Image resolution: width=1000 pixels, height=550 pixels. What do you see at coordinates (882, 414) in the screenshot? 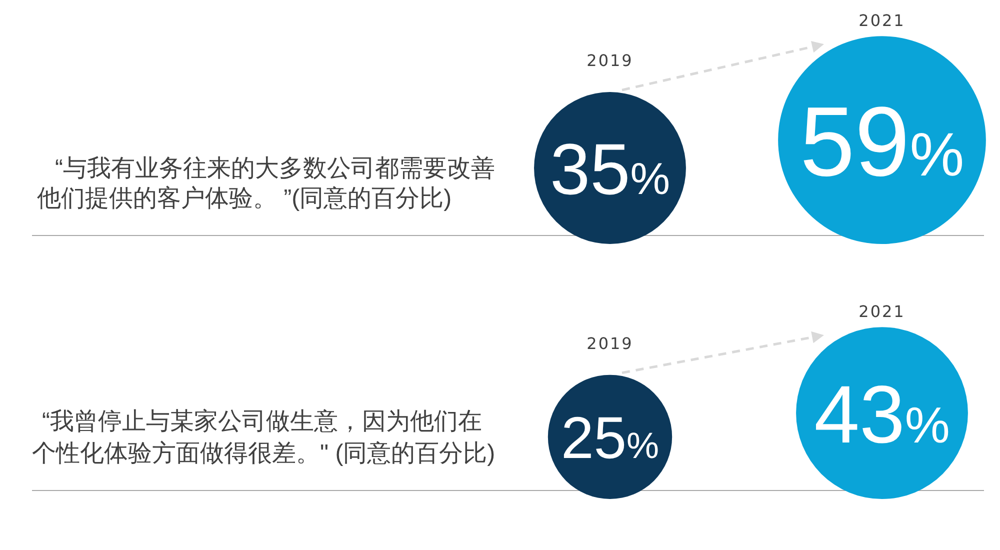
I see `data-label: 43%` at bounding box center [882, 414].